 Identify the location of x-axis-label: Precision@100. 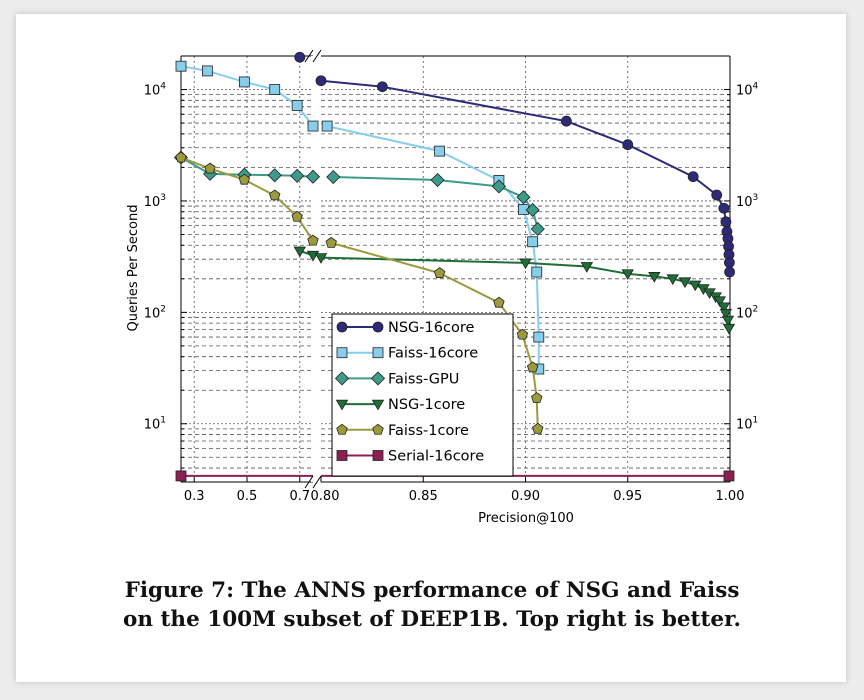
(526, 518).